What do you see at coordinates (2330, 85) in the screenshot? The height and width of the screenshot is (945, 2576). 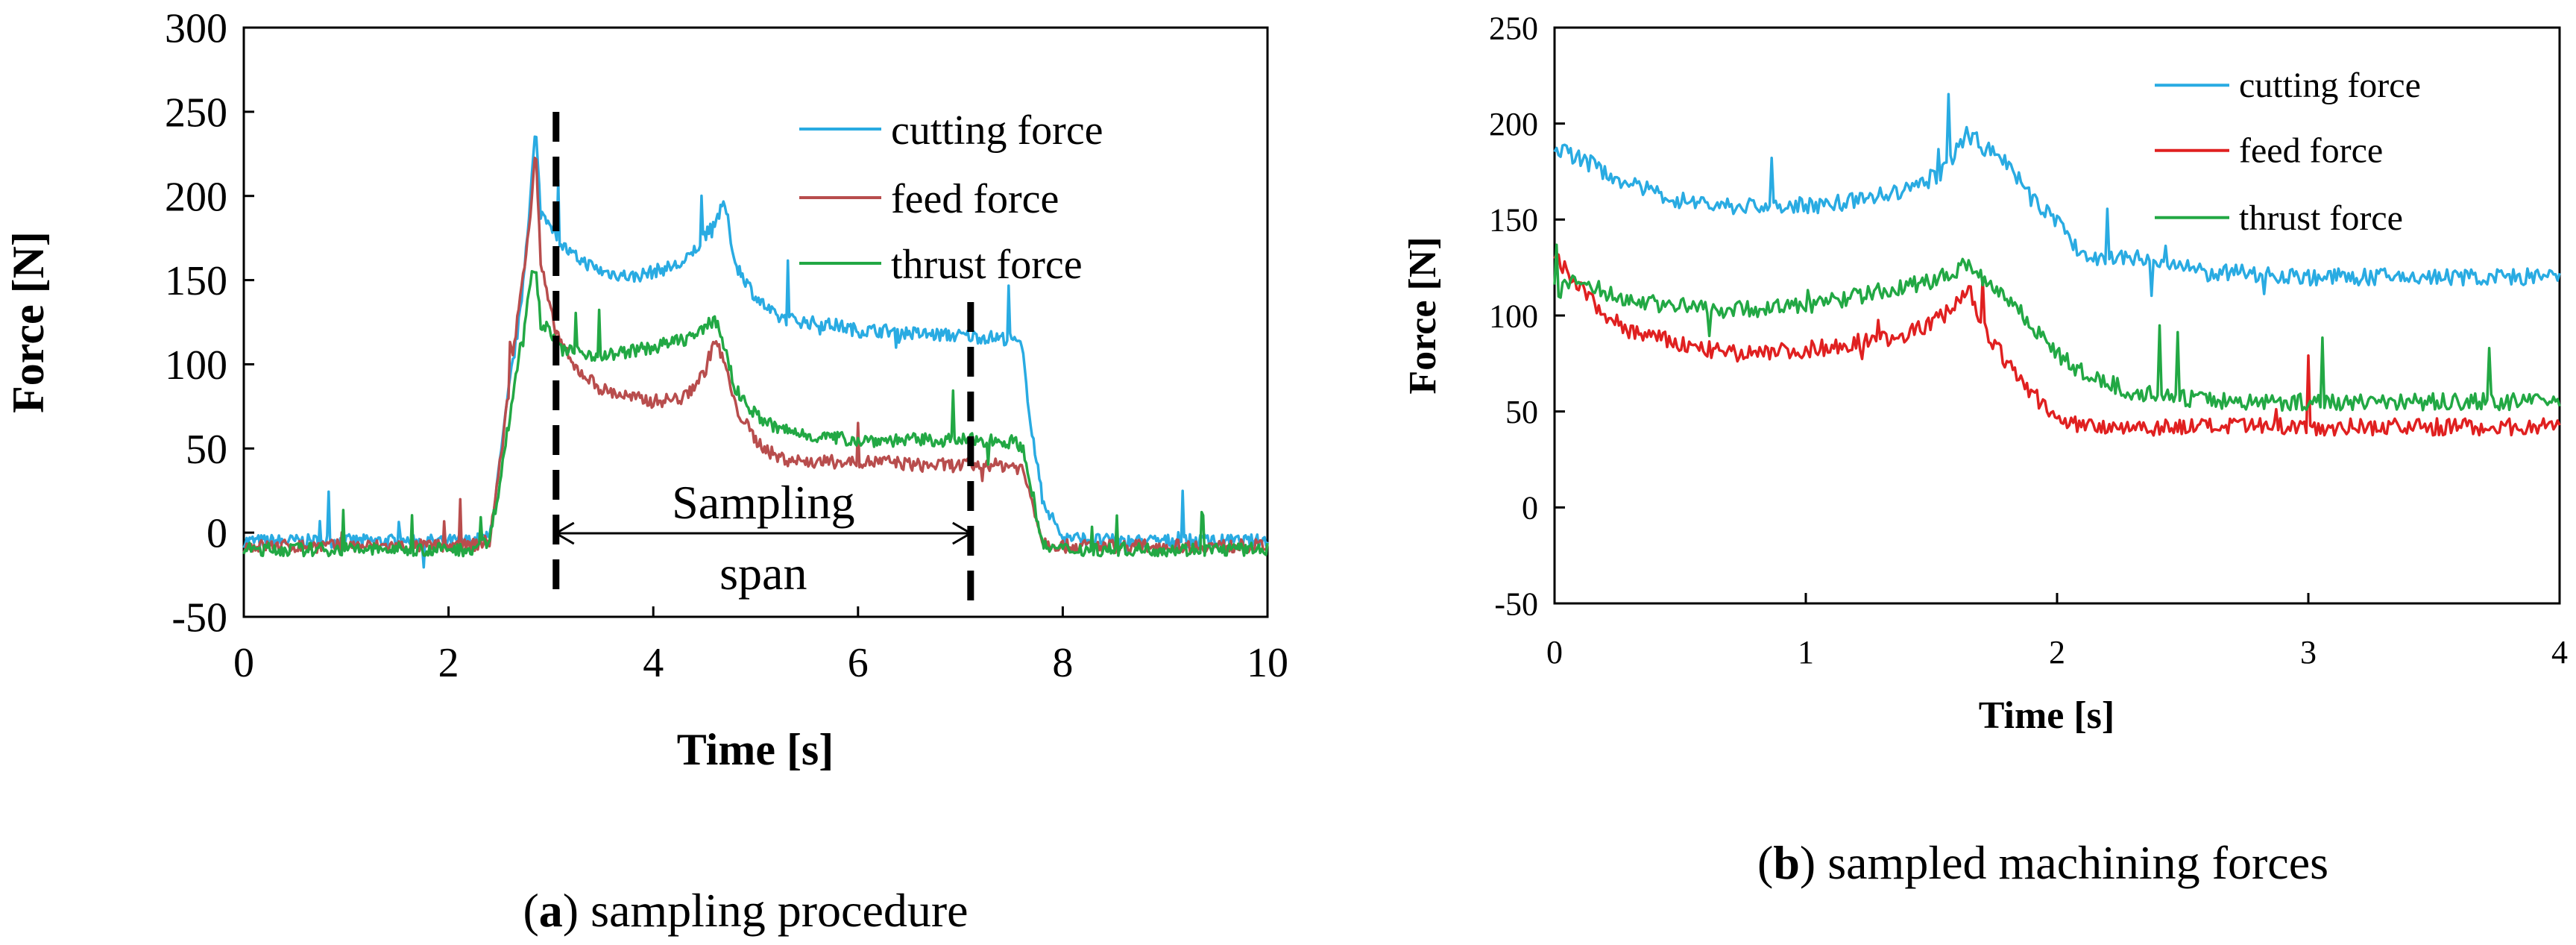 I see `legend-label-cutting-force: cutting force` at bounding box center [2330, 85].